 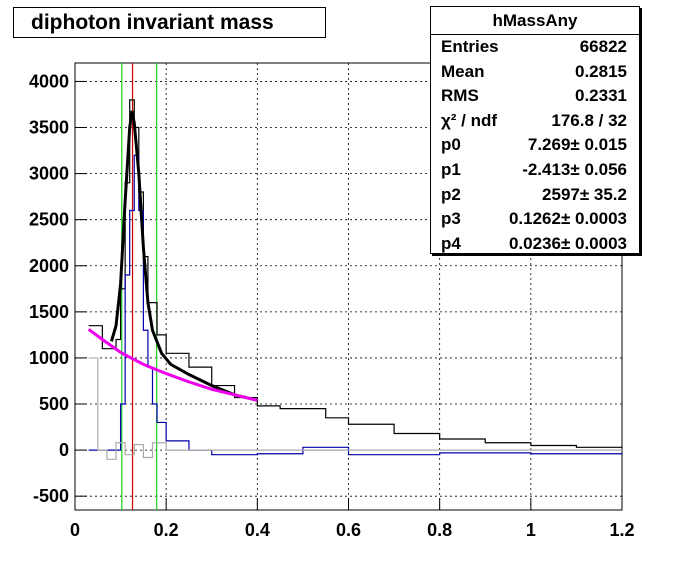 What do you see at coordinates (535, 195) in the screenshot?
I see `stats-row: p2 2597± 35.2` at bounding box center [535, 195].